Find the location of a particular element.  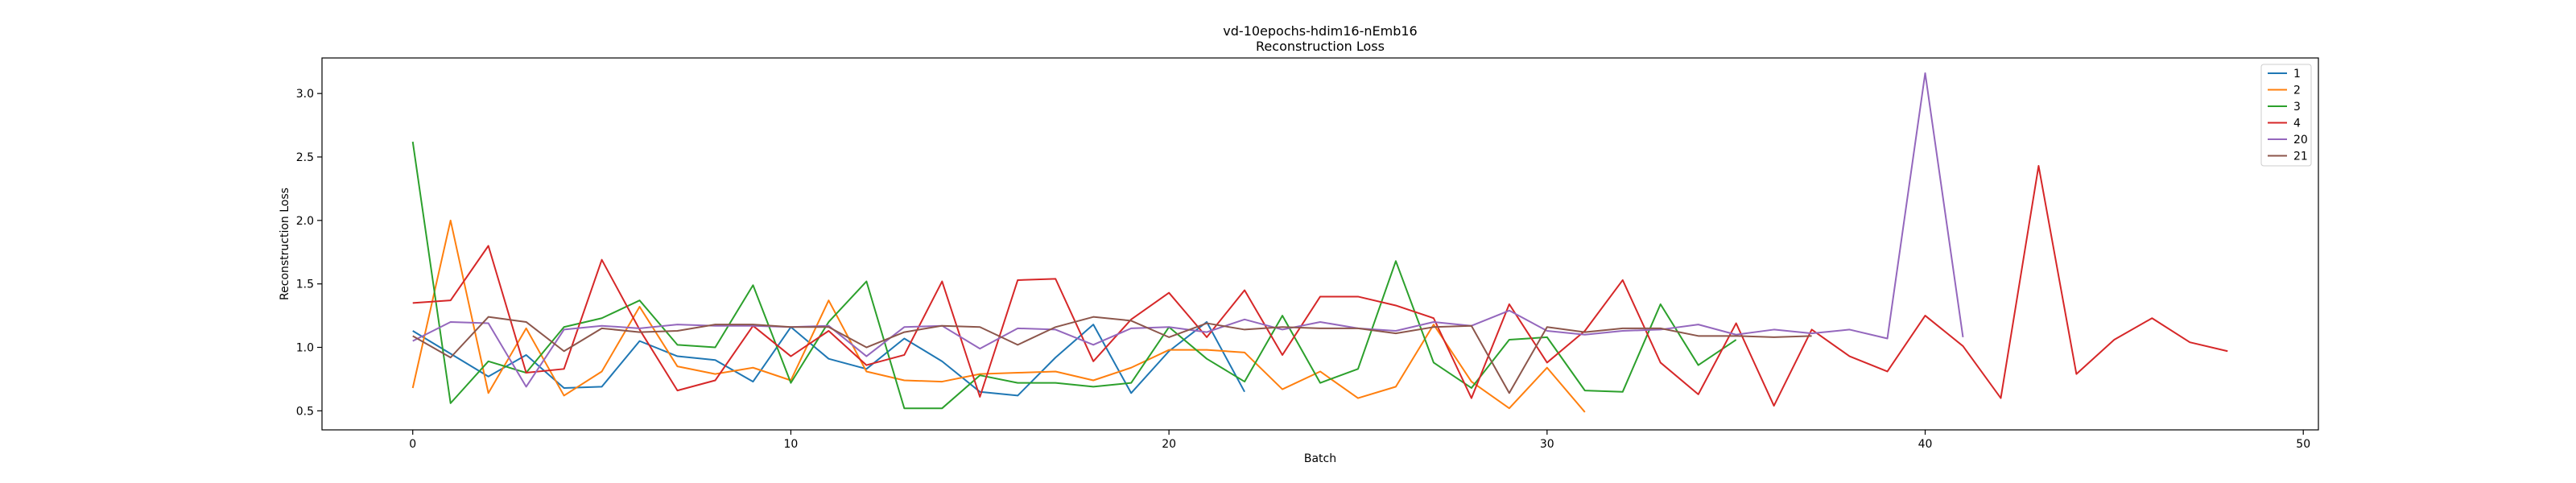

y-tick-label: 1.5 is located at coordinates (305, 285).